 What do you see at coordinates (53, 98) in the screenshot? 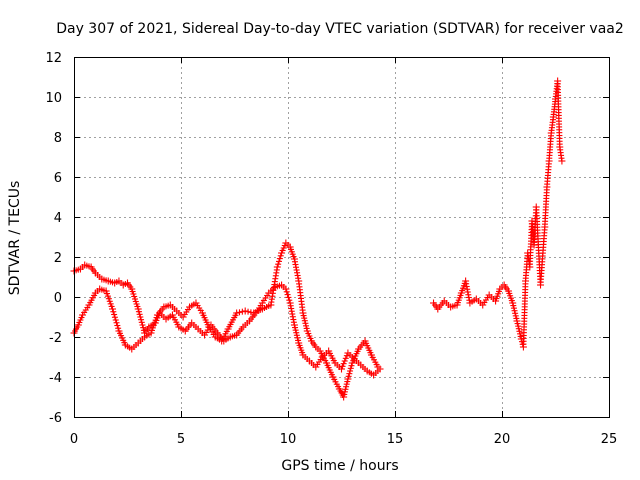
I see `y-tick-label: 10` at bounding box center [53, 98].